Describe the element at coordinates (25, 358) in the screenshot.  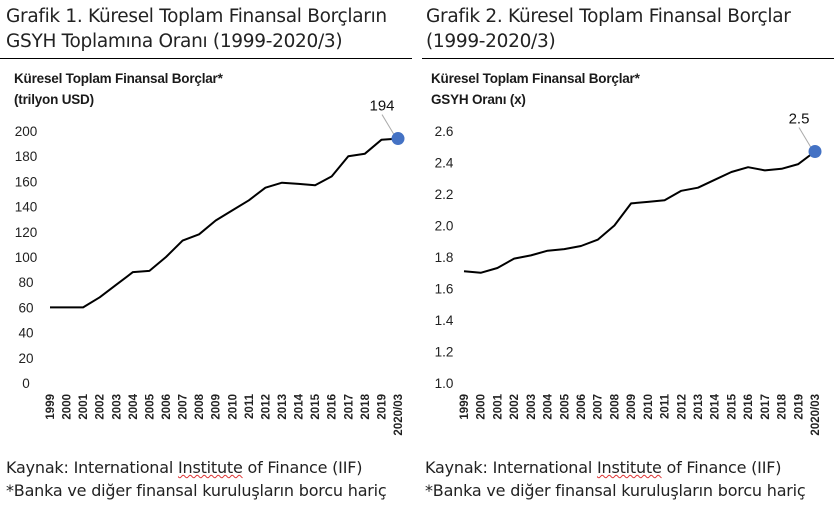
I see `y-tick-label: 20` at that location.